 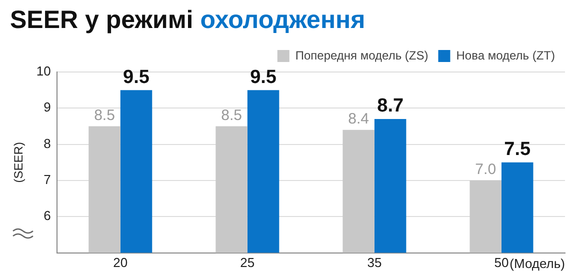 I want to click on legend-label: Нова модель (ZT), so click(x=506, y=55).